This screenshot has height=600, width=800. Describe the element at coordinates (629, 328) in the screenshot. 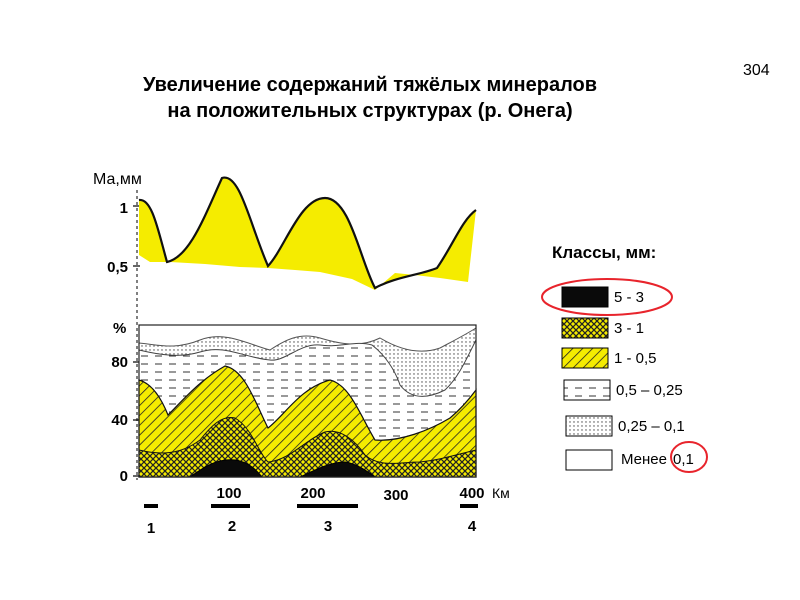

I see `legend-label-3-1: 3 - 1` at that location.